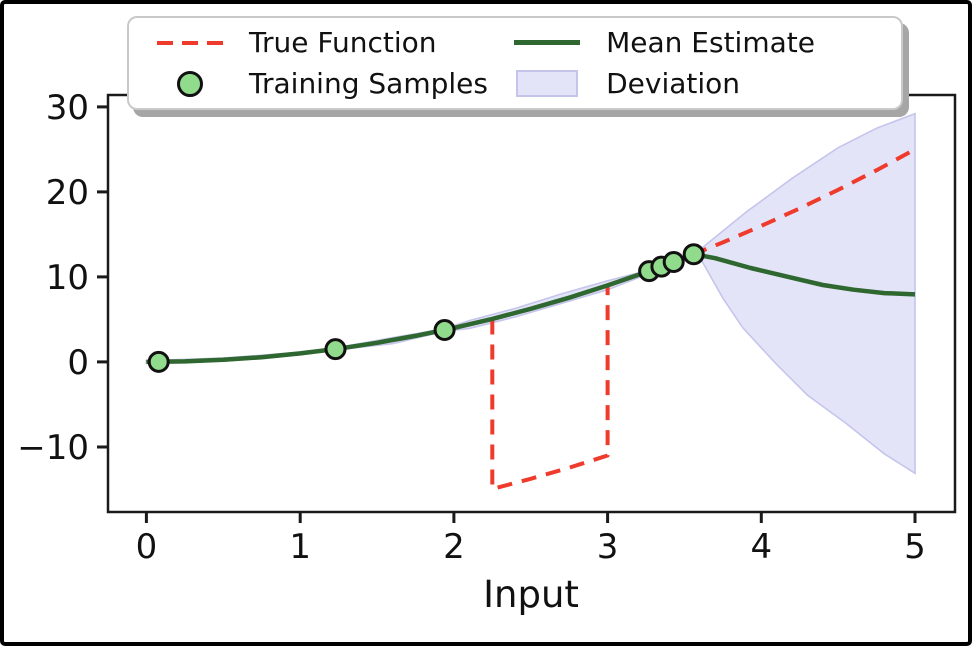 The width and height of the screenshot is (972, 646). Describe the element at coordinates (343, 42) in the screenshot. I see `legend-label-true-function: True Function` at that location.